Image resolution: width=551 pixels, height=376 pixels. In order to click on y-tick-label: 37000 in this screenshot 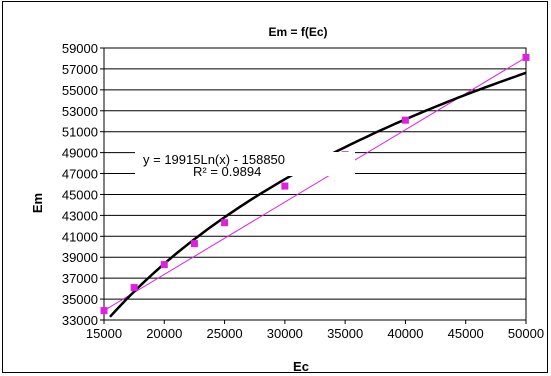, I will do `click(80, 278)`.